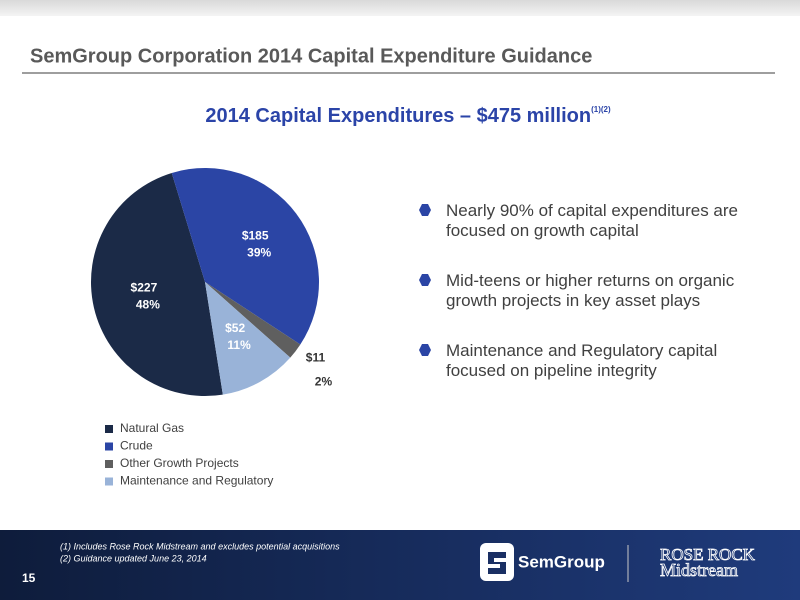 This screenshot has width=800, height=600. What do you see at coordinates (324, 382) in the screenshot?
I see `slice-percent-label: 2%` at bounding box center [324, 382].